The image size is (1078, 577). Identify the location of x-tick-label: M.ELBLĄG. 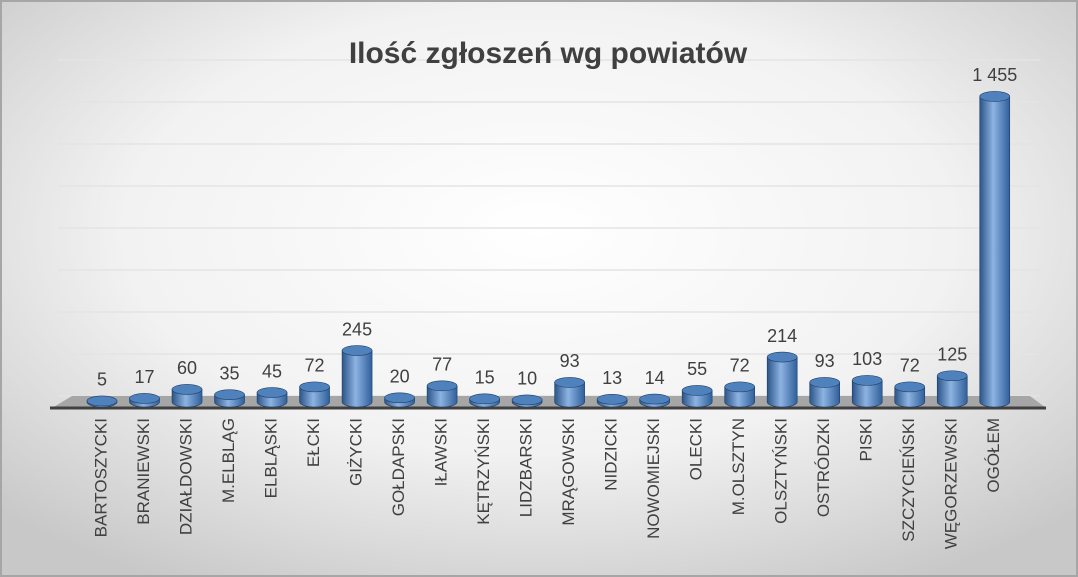
(228, 460).